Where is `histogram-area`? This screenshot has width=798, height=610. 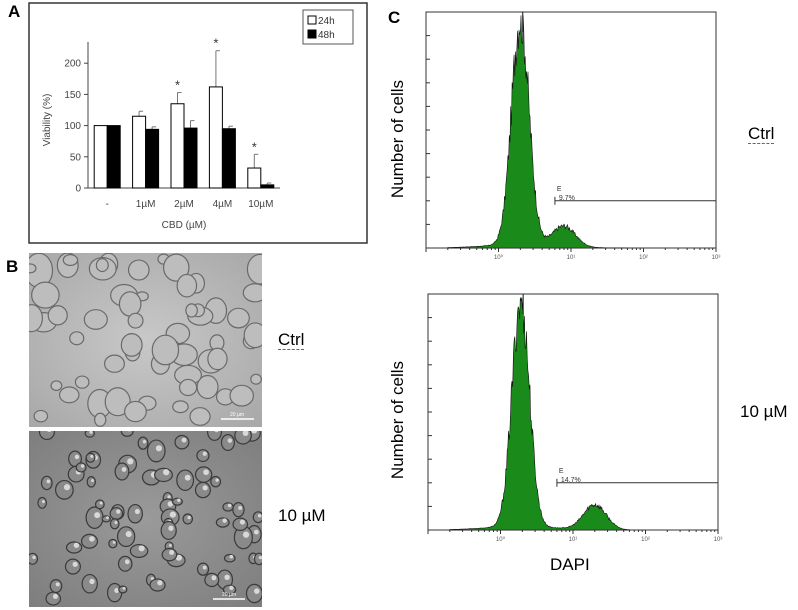
histogram-area is located at coordinates (537, 132).